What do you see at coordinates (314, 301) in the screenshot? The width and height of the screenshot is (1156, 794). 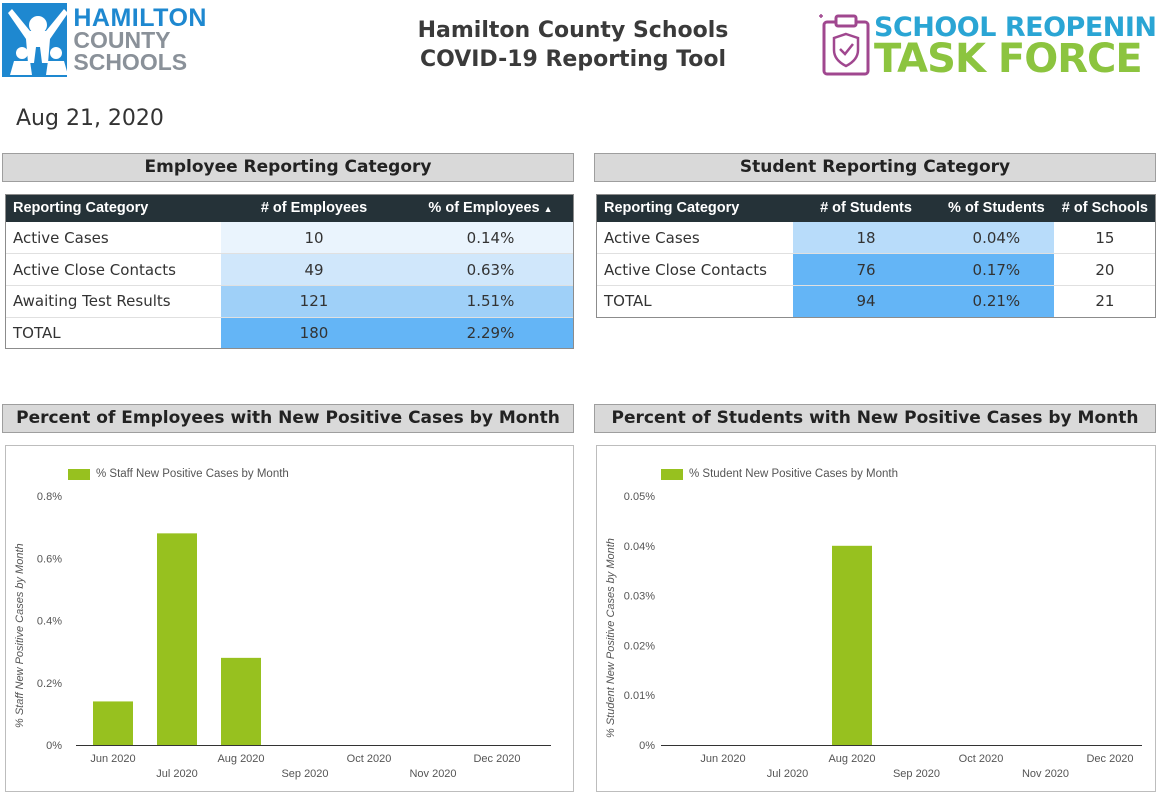 I see `row-count: 121` at bounding box center [314, 301].